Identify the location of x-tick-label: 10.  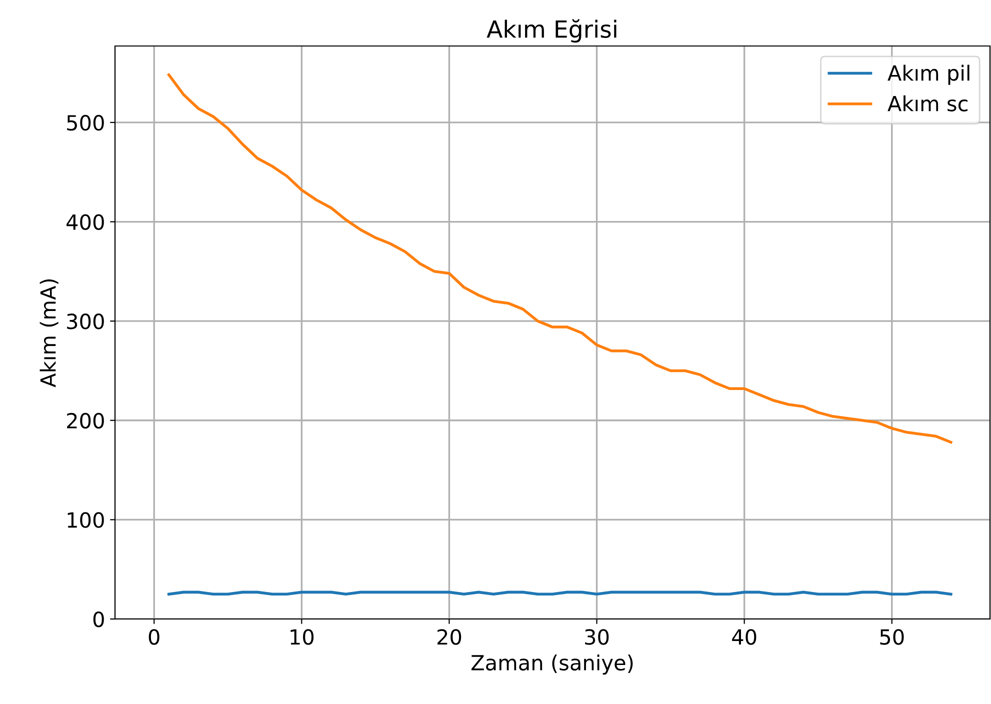
(302, 637).